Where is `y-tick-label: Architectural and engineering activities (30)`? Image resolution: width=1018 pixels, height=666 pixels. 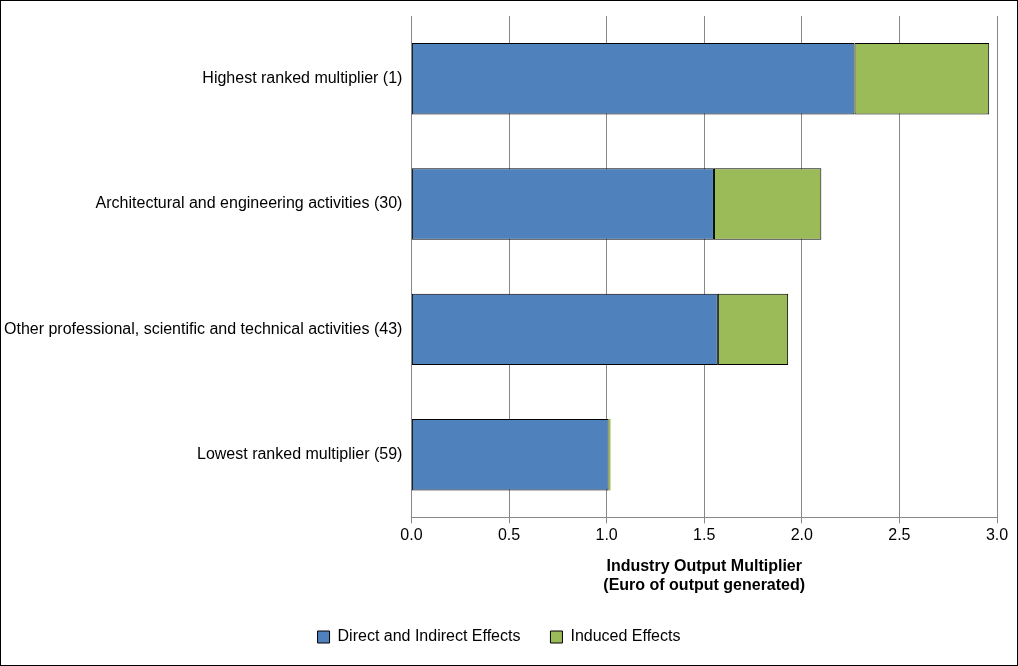
y-tick-label: Architectural and engineering activities (30) is located at coordinates (249, 203).